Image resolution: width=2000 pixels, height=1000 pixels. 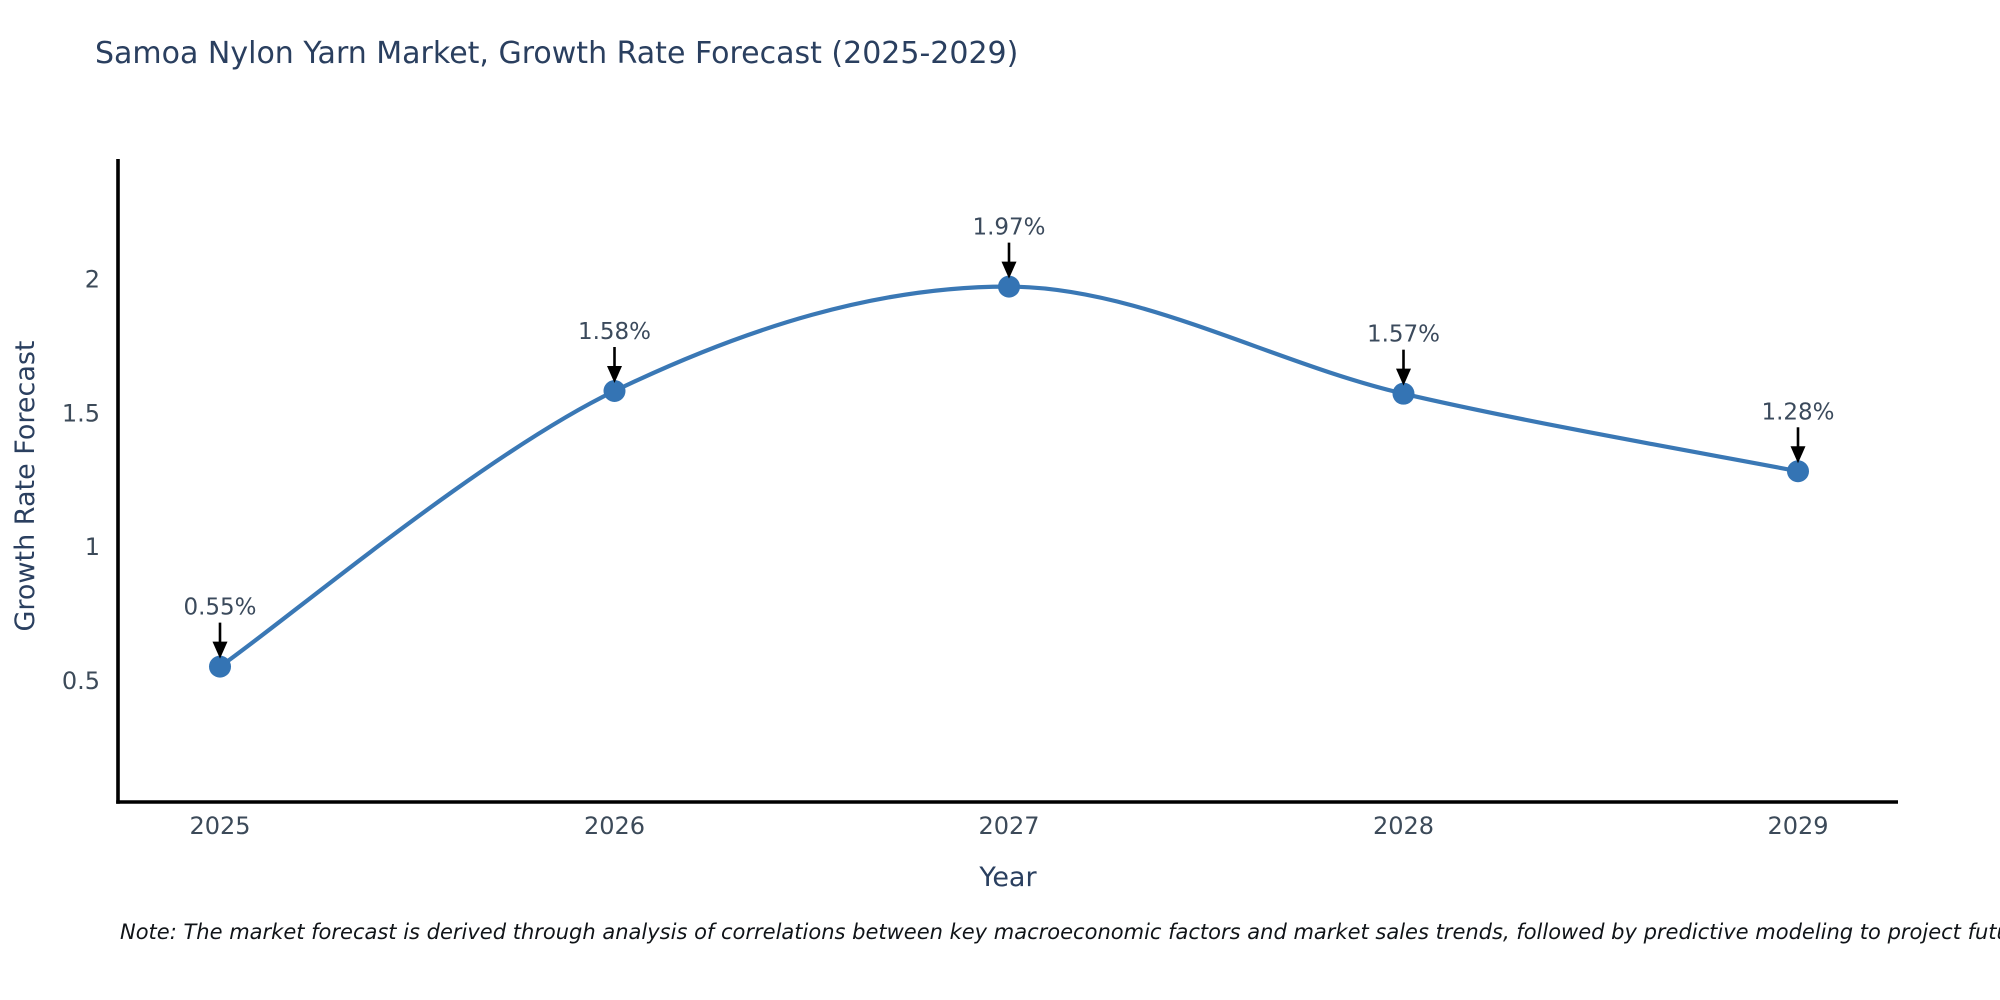 I want to click on data-point-2028, so click(x=1403, y=393).